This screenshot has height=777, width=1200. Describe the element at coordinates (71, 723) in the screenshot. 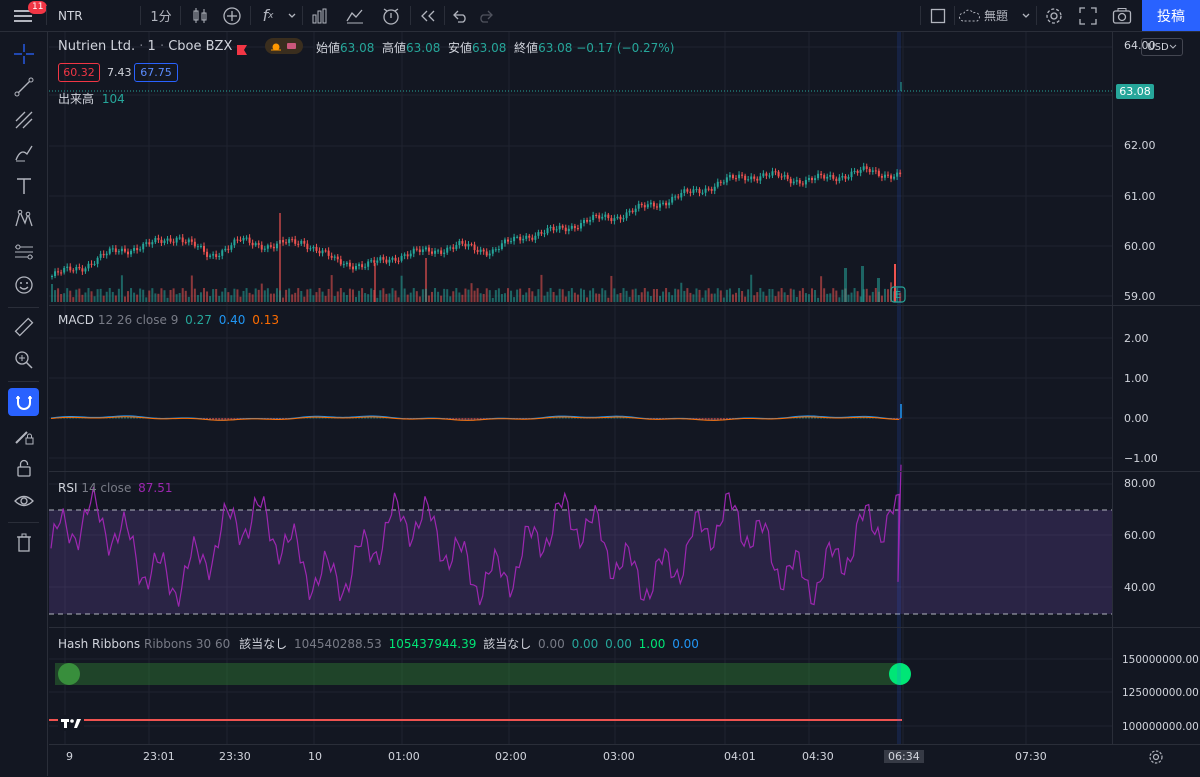

I see `tradingview-logo` at that location.